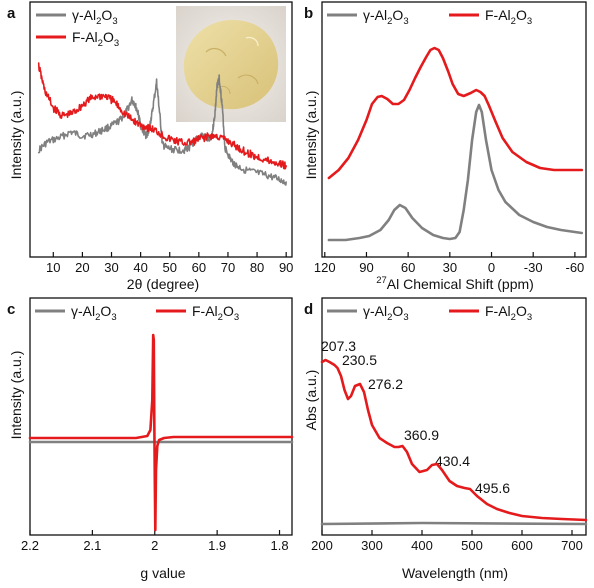 Image resolution: width=594 pixels, height=588 pixels. I want to click on panel-b-xlabel-sup: 27, so click(381, 280).